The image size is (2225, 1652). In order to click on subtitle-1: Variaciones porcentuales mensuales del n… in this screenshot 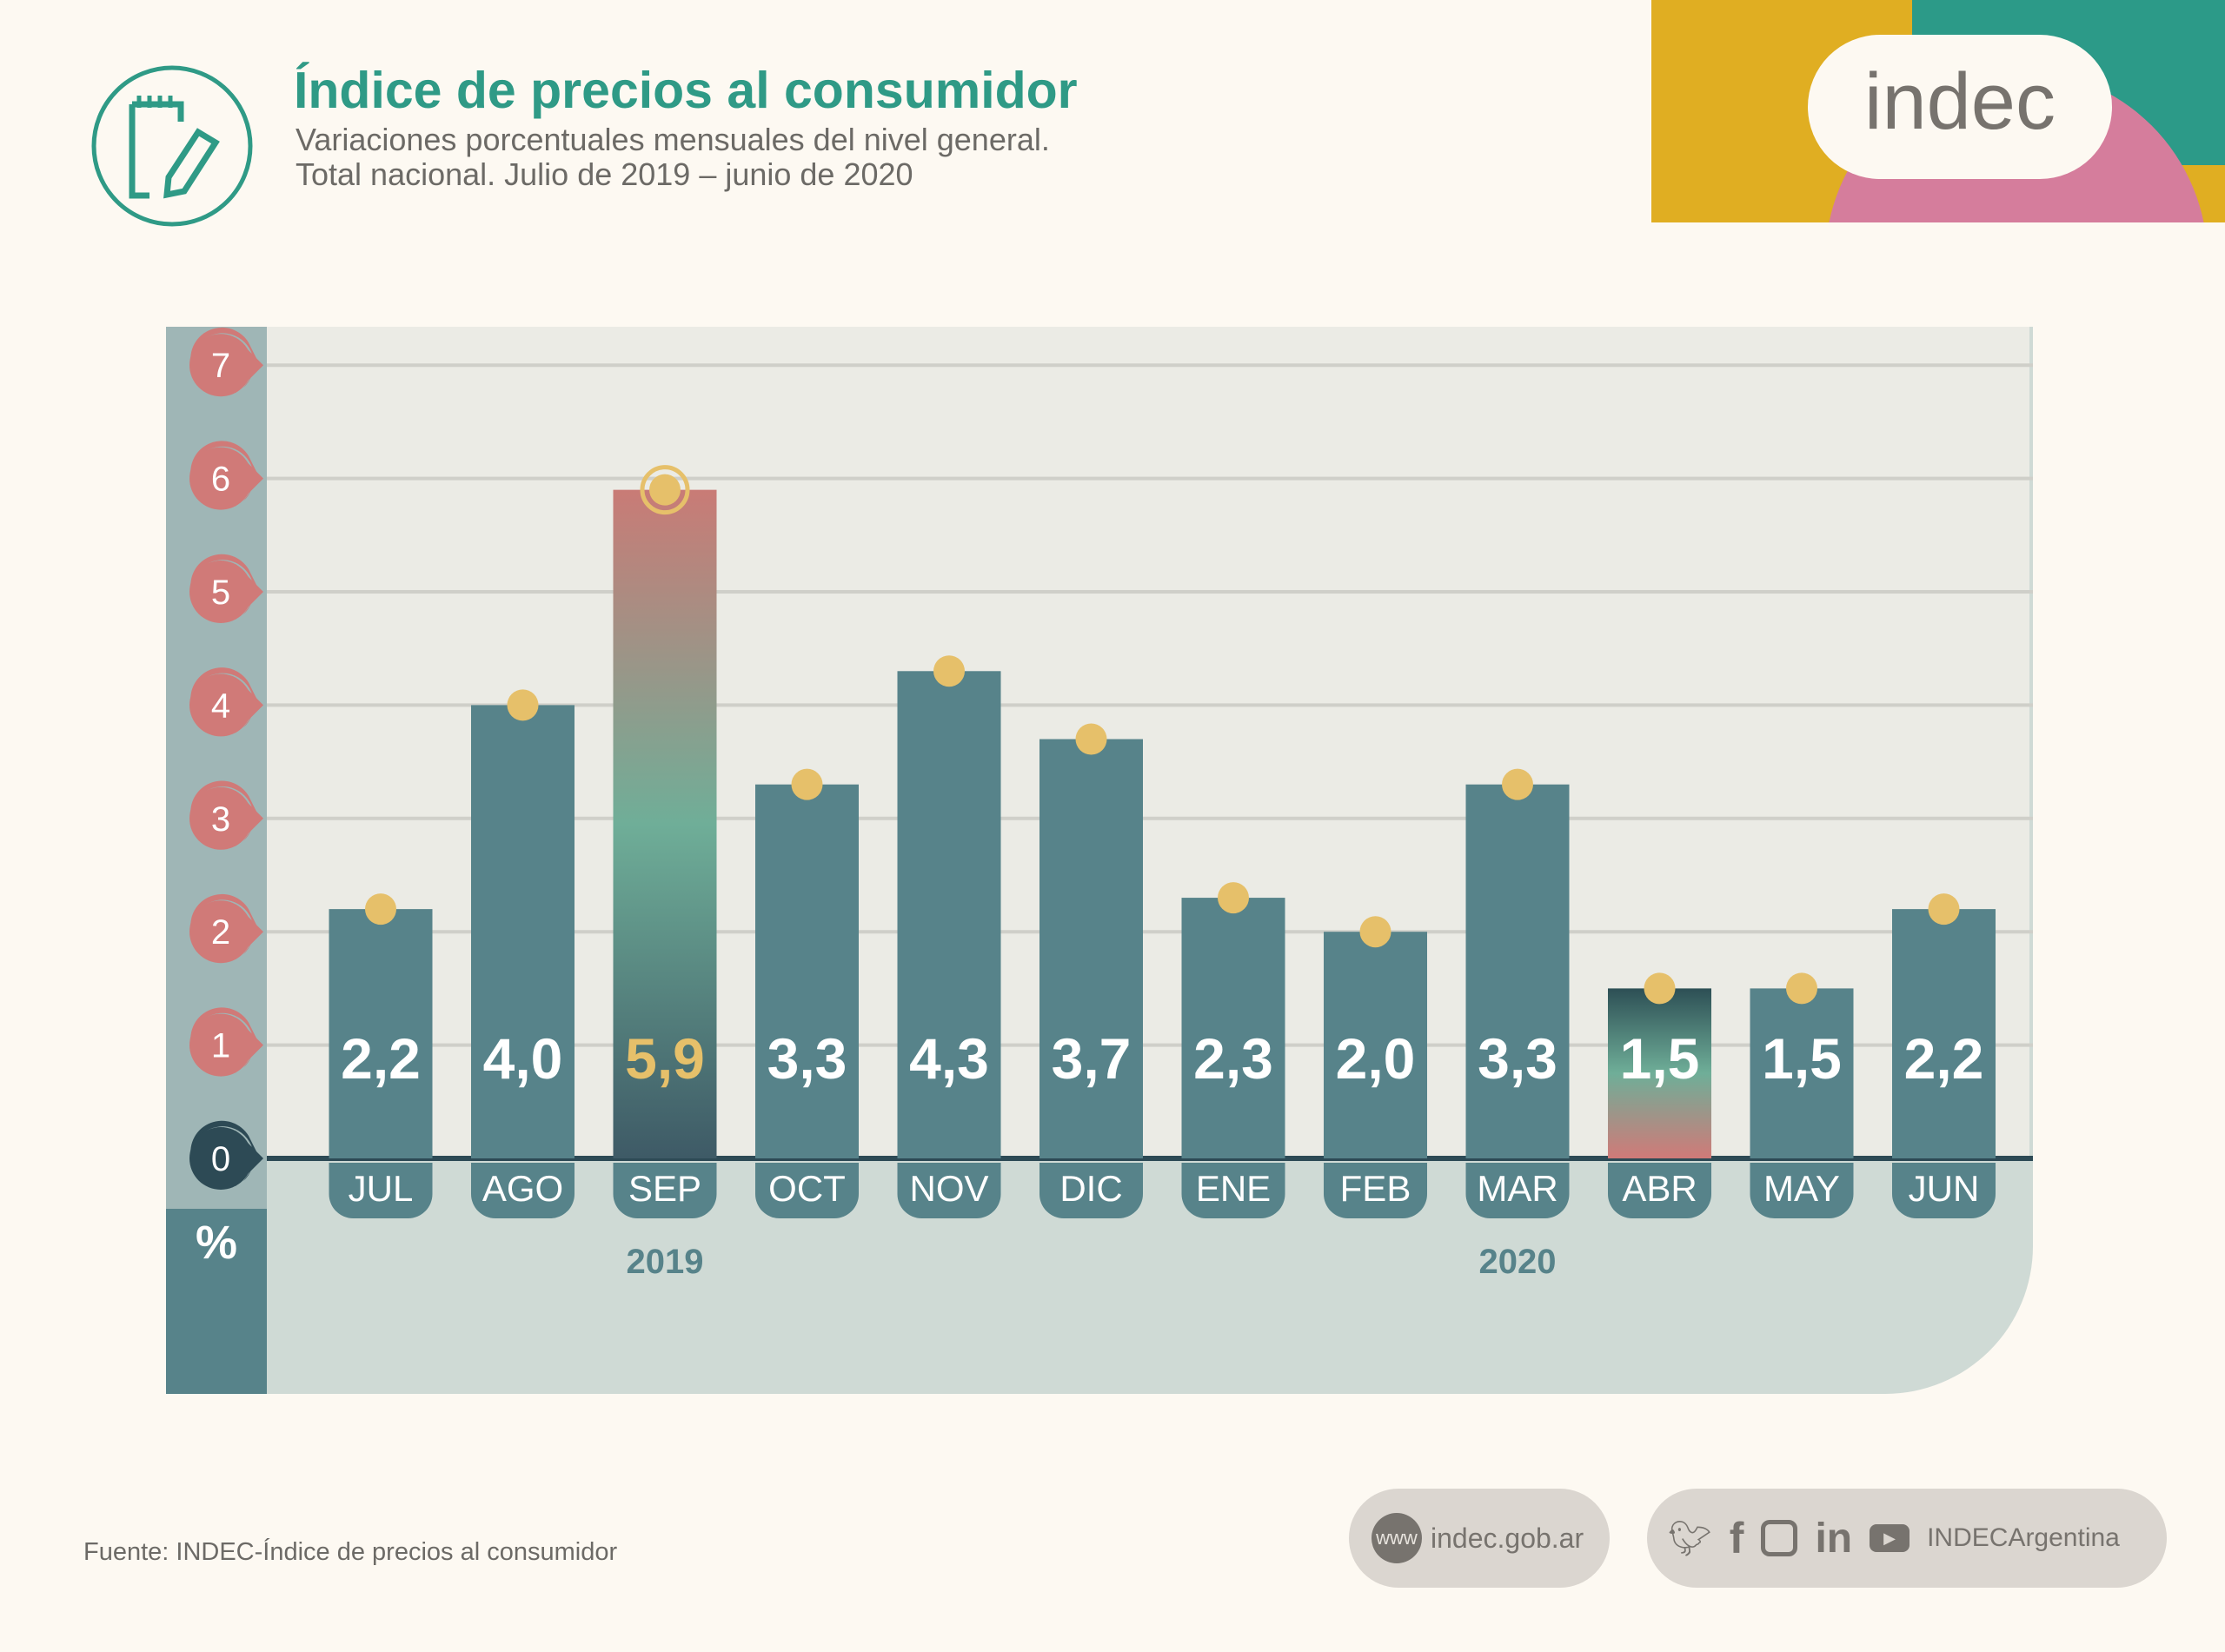, I will do `click(673, 139)`.